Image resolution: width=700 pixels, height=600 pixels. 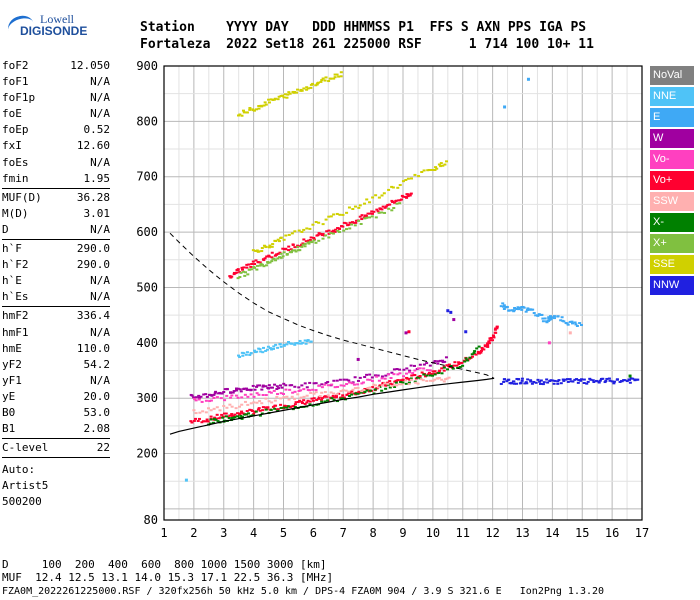 I want to click on param-row: D N/A, so click(x=56, y=230).